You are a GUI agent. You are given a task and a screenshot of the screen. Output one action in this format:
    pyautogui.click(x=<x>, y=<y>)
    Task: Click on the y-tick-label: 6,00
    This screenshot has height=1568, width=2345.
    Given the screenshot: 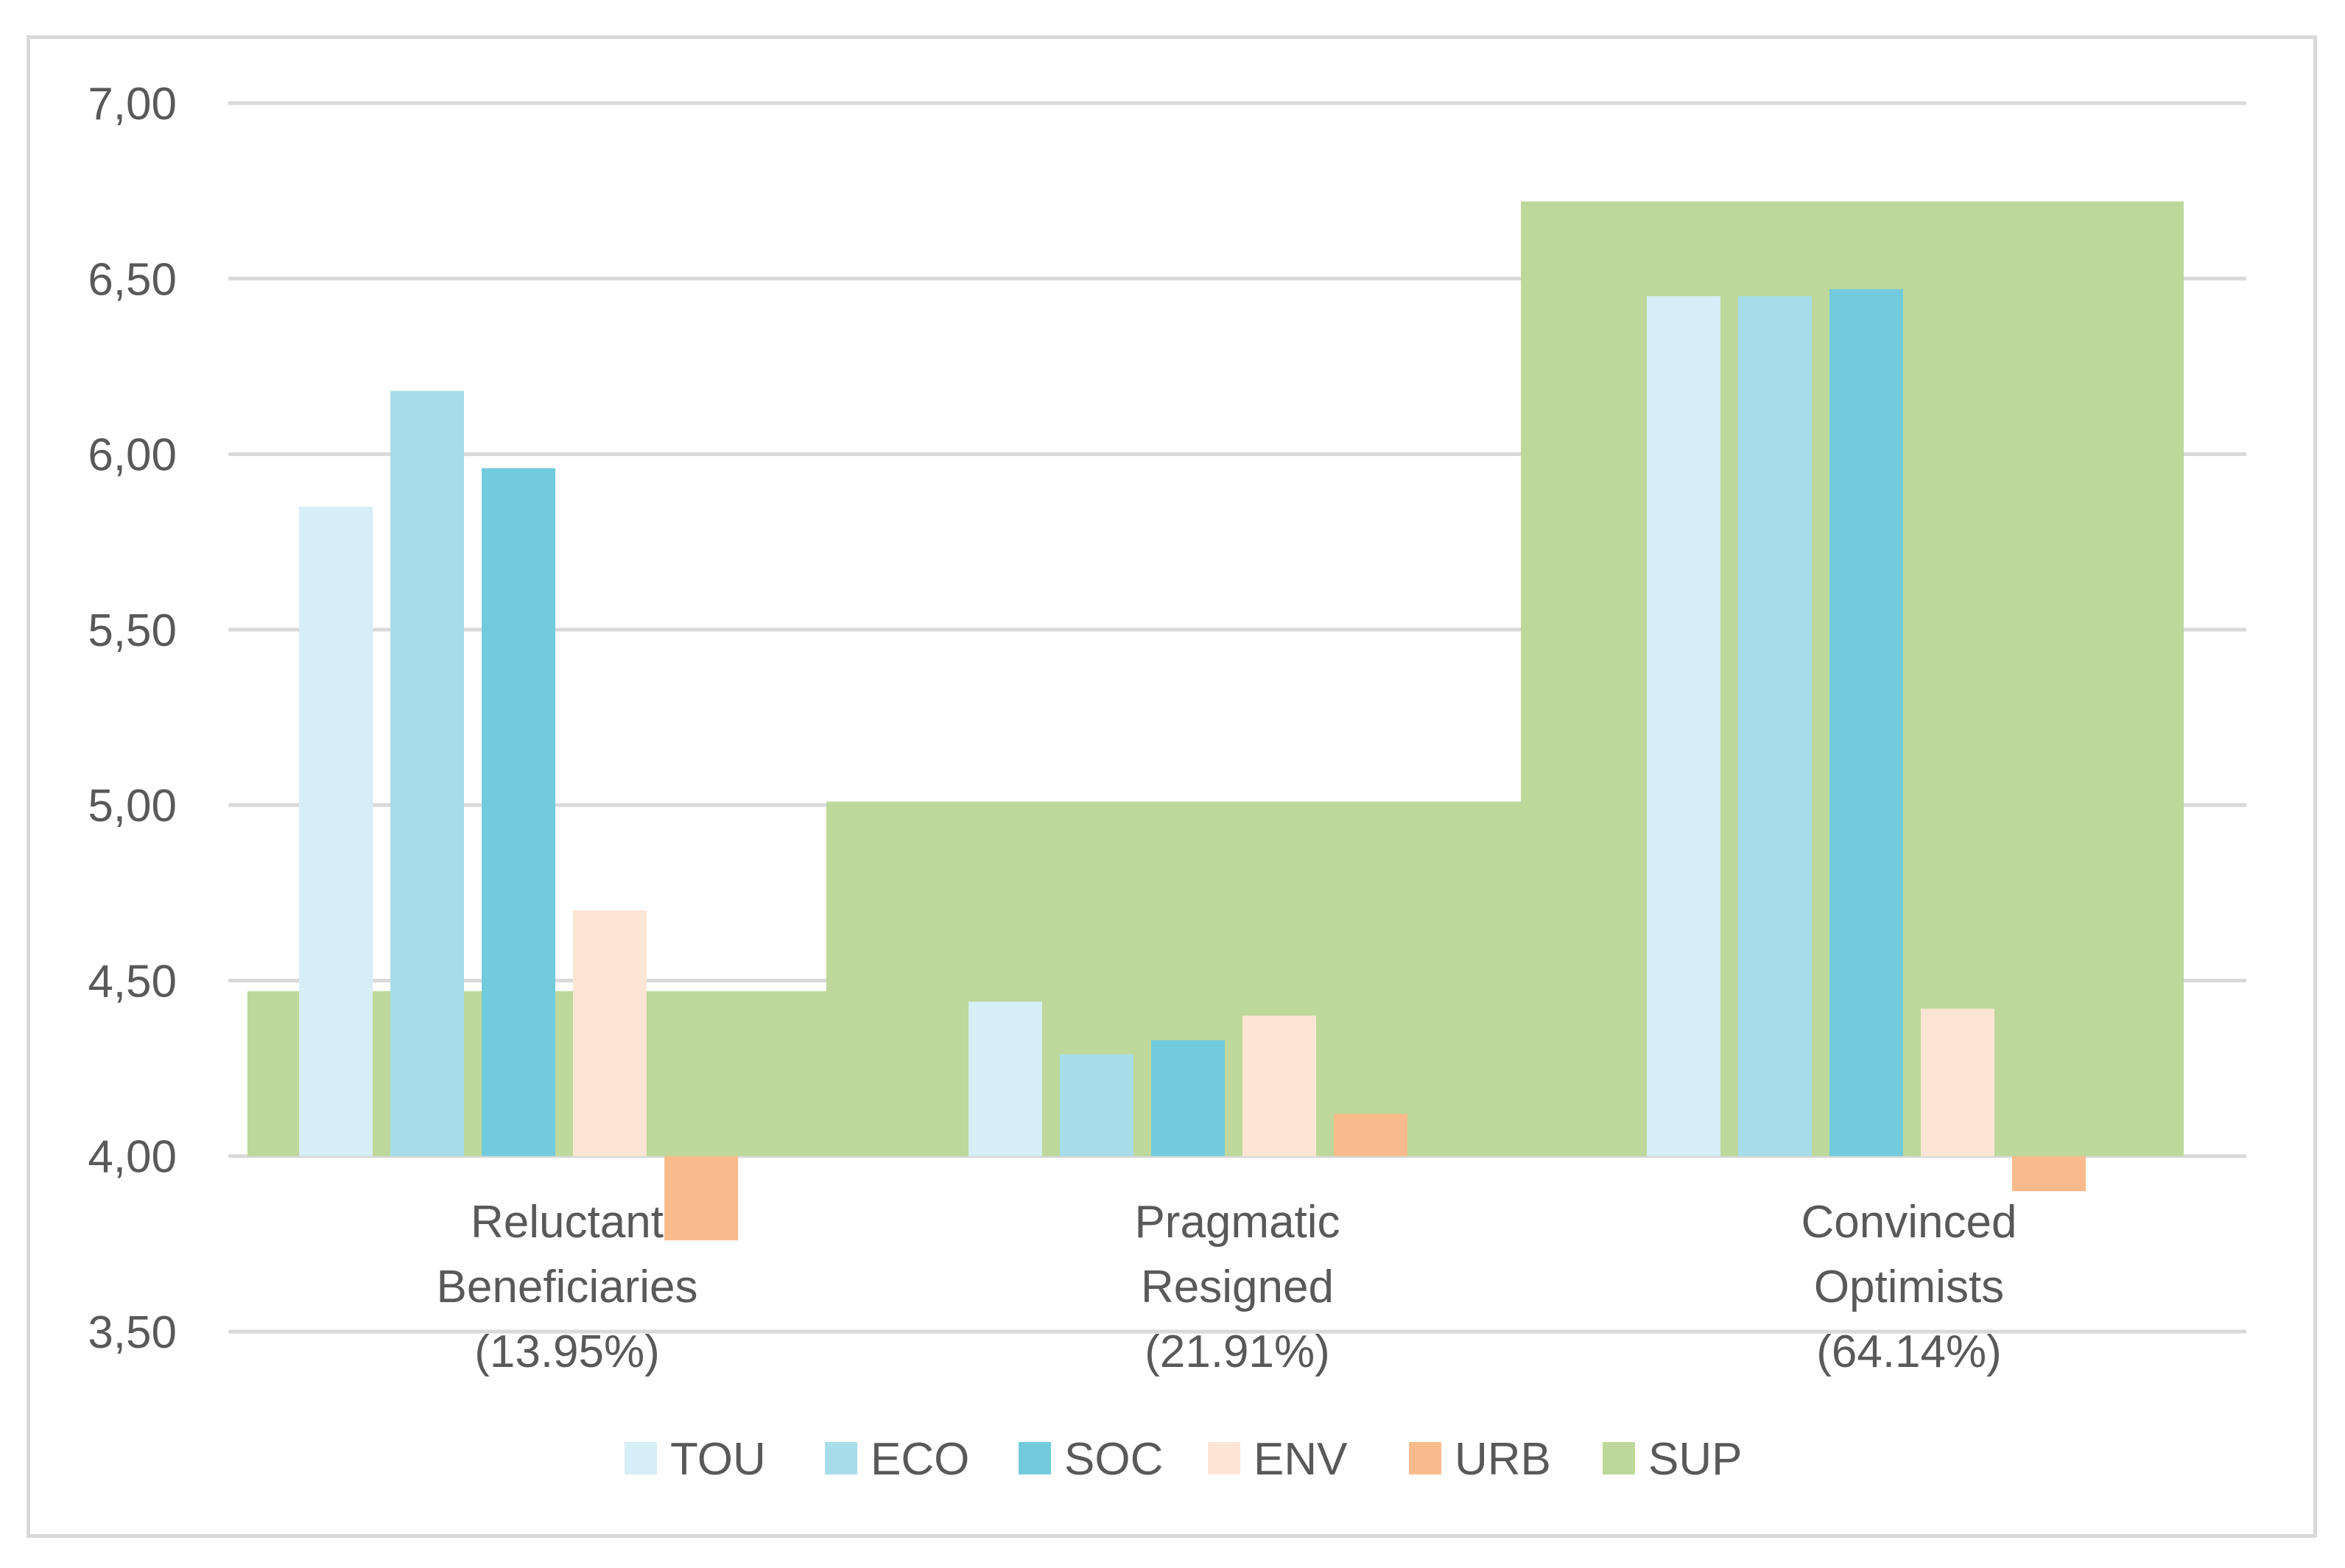 What is the action you would take?
    pyautogui.click(x=132, y=455)
    